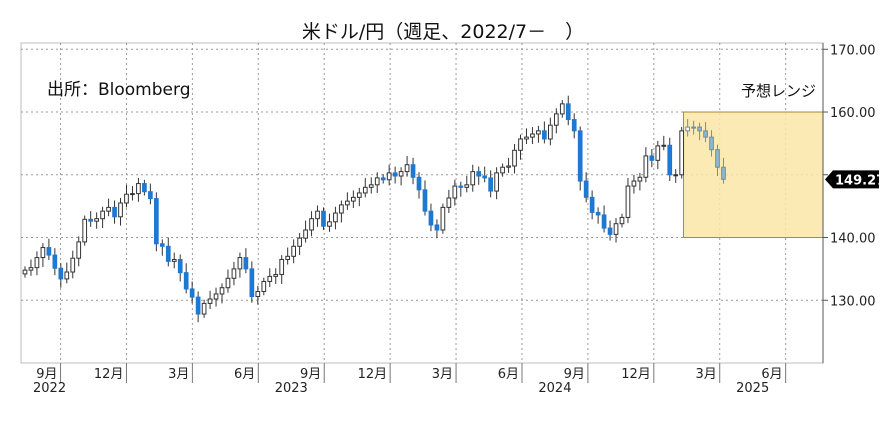 This screenshot has height=428, width=889. What do you see at coordinates (853, 239) in the screenshot?
I see `y-tick-label: 140.00` at bounding box center [853, 239].